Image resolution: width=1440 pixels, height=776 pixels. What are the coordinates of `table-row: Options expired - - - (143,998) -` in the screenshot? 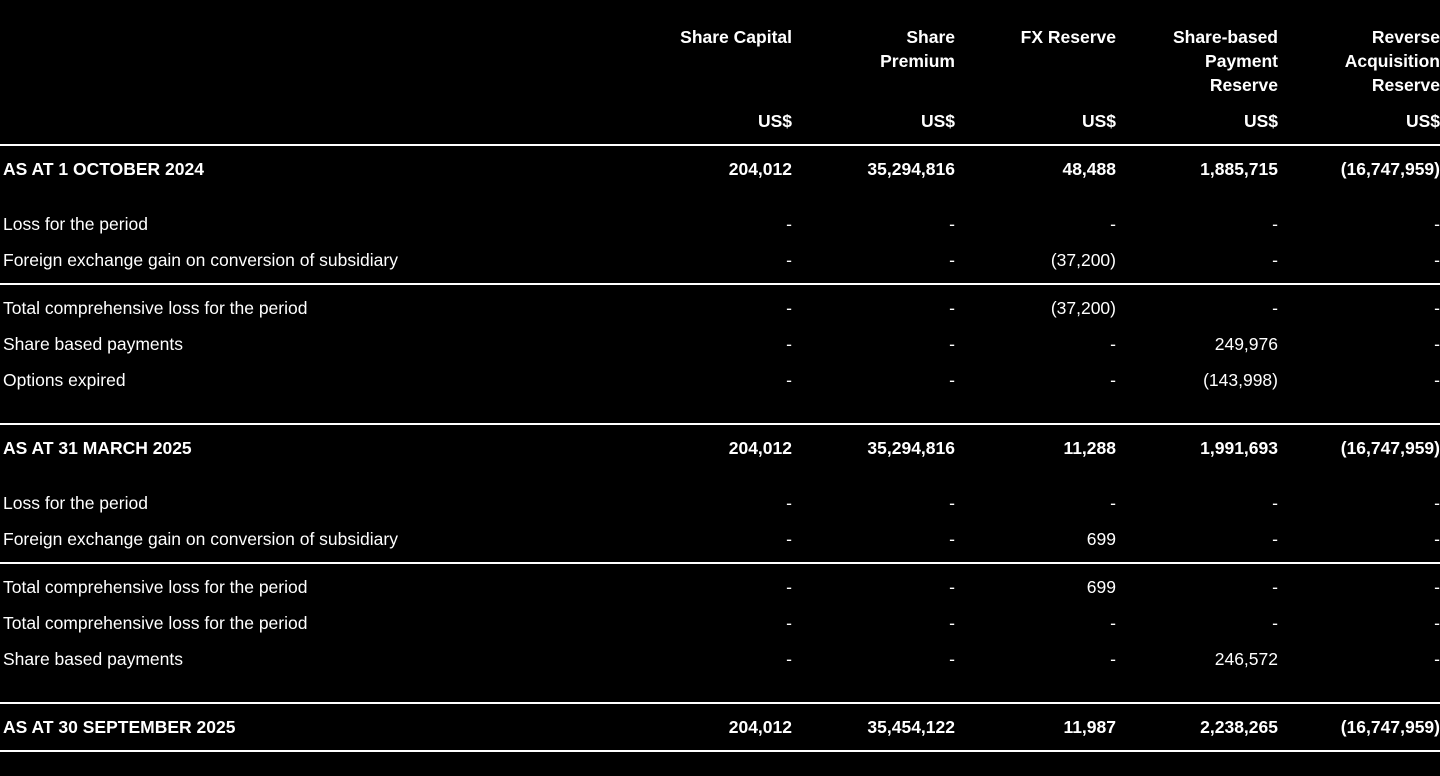 It's located at (720, 380).